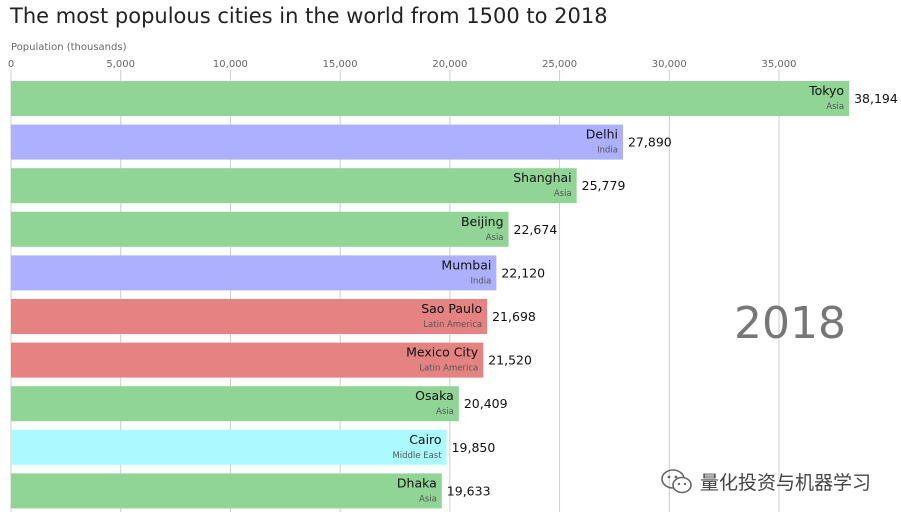 Image resolution: width=901 pixels, height=522 pixels. I want to click on x-tick-label: 0, so click(11, 64).